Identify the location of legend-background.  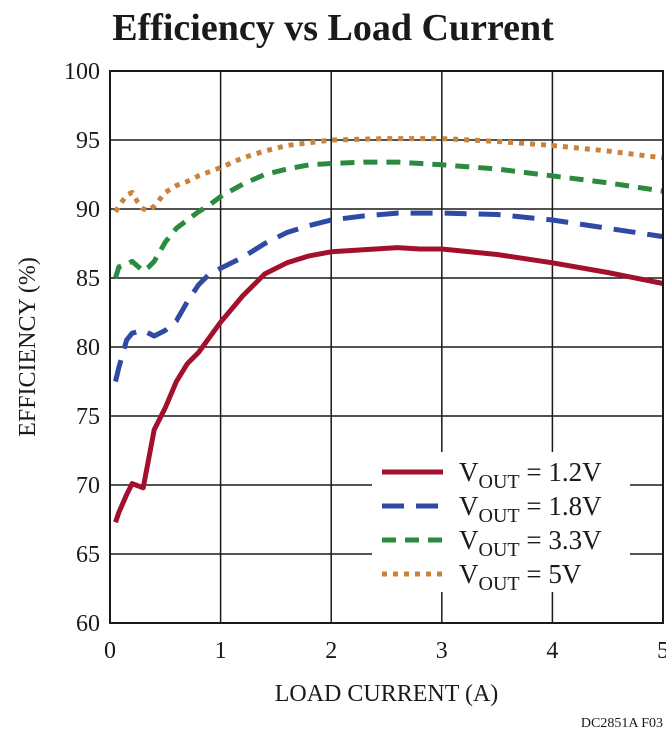
(501, 522).